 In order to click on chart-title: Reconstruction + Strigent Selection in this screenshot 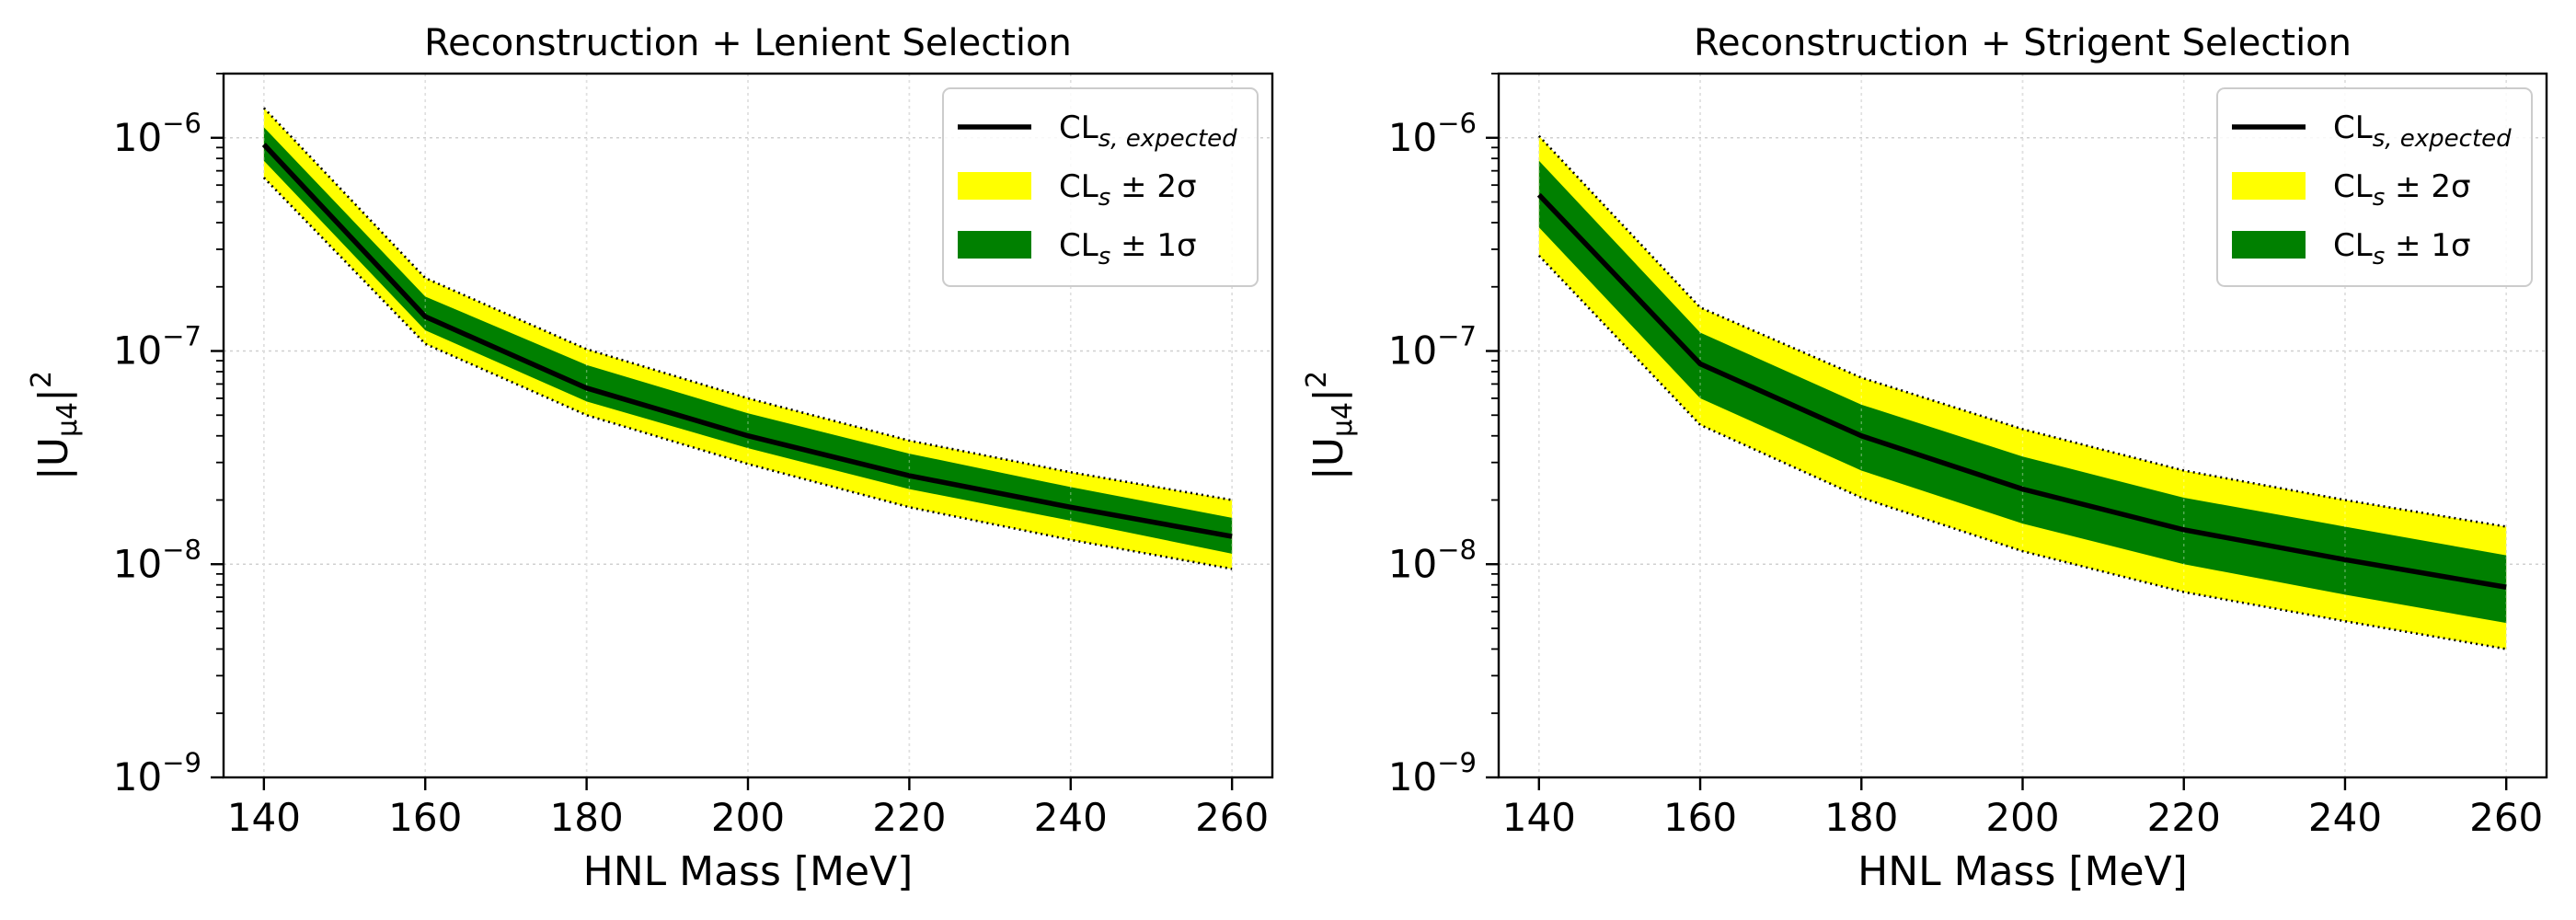, I will do `click(2023, 43)`.